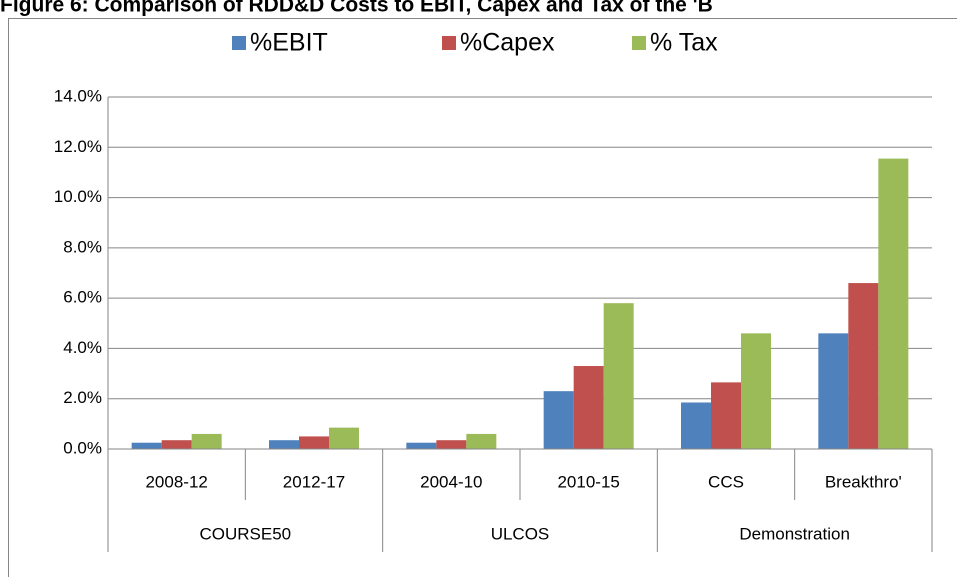  I want to click on x-tick-label: 2004-10, so click(451, 481).